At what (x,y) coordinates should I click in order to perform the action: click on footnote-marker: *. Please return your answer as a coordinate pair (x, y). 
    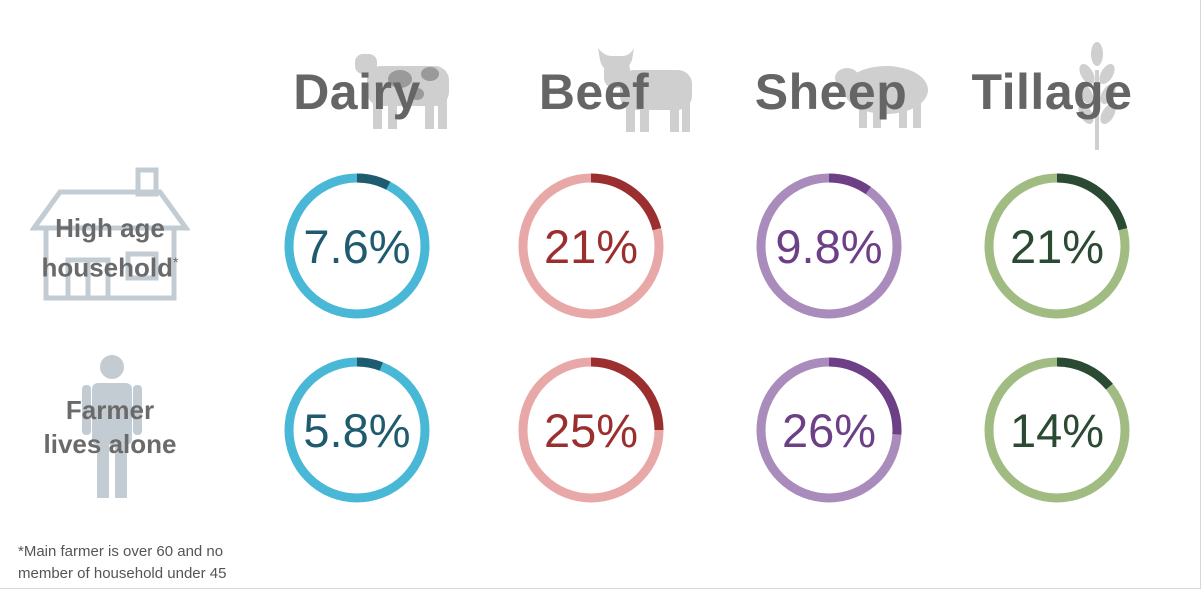
    Looking at the image, I should click on (175, 262).